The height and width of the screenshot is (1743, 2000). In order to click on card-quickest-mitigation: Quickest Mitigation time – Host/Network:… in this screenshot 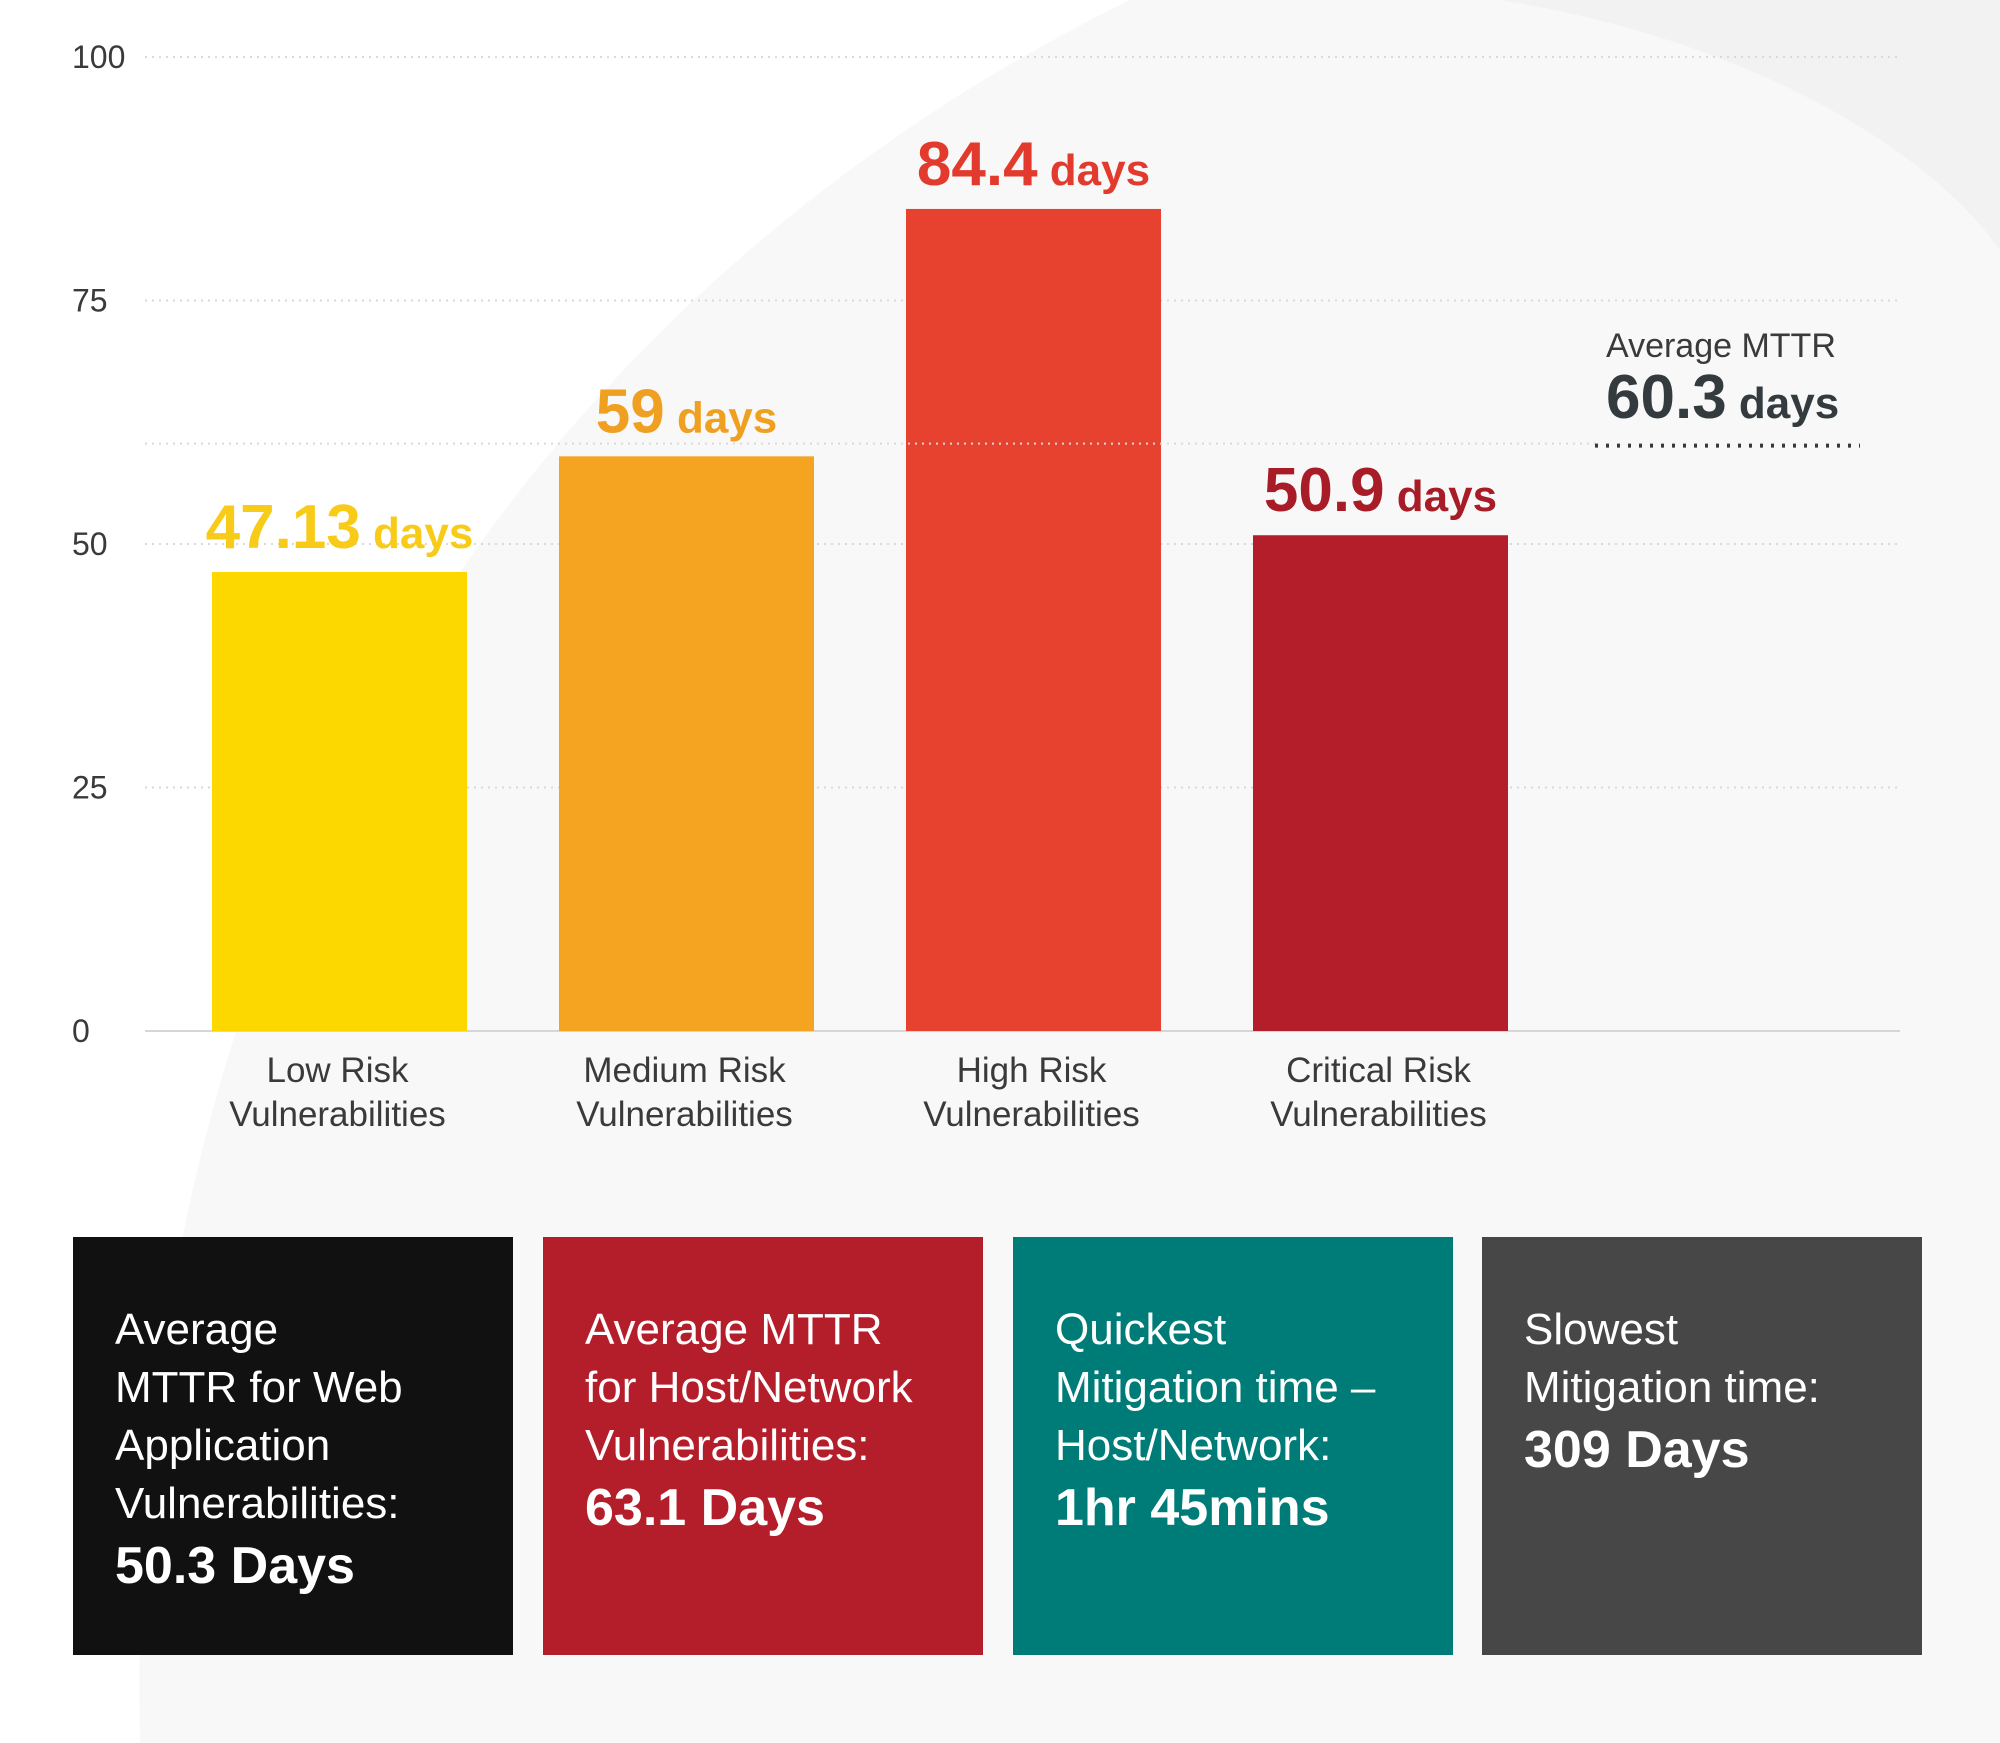, I will do `click(1233, 1446)`.